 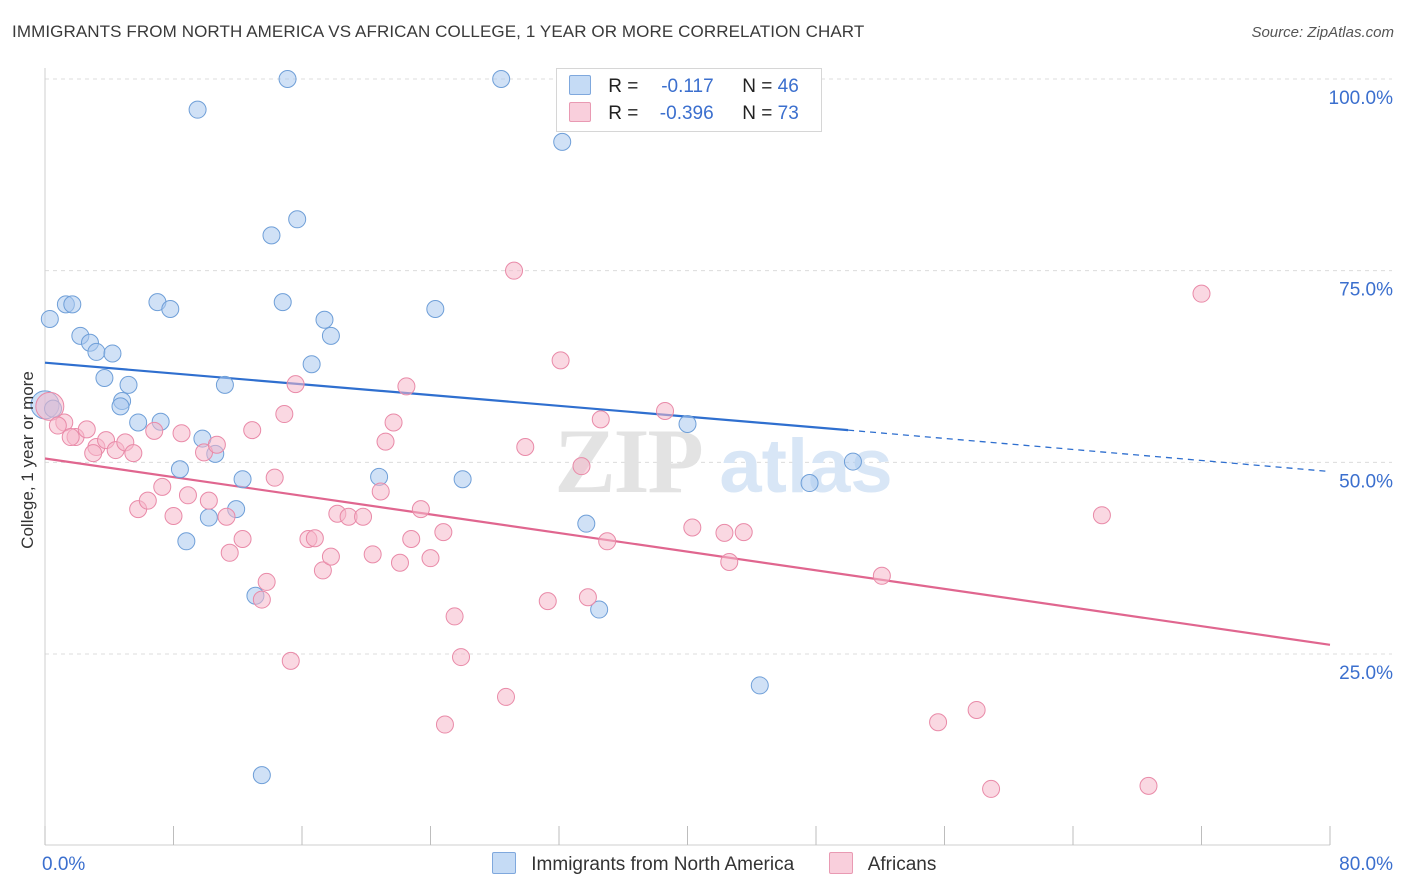 What do you see at coordinates (788, 113) in the screenshot?
I see `stats-n-value-2: 73` at bounding box center [788, 113].